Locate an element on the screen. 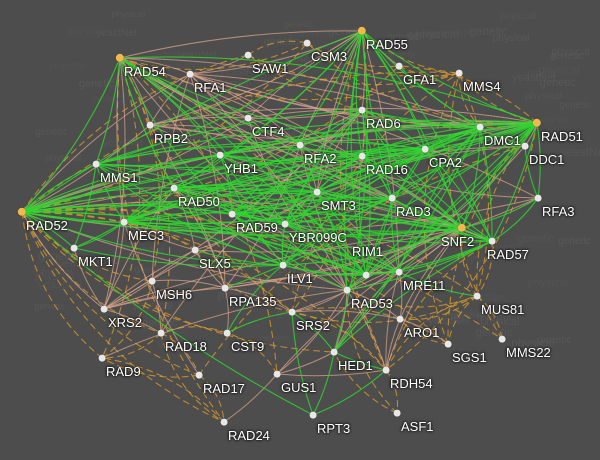  graph-node-yhb1 is located at coordinates (220, 155).